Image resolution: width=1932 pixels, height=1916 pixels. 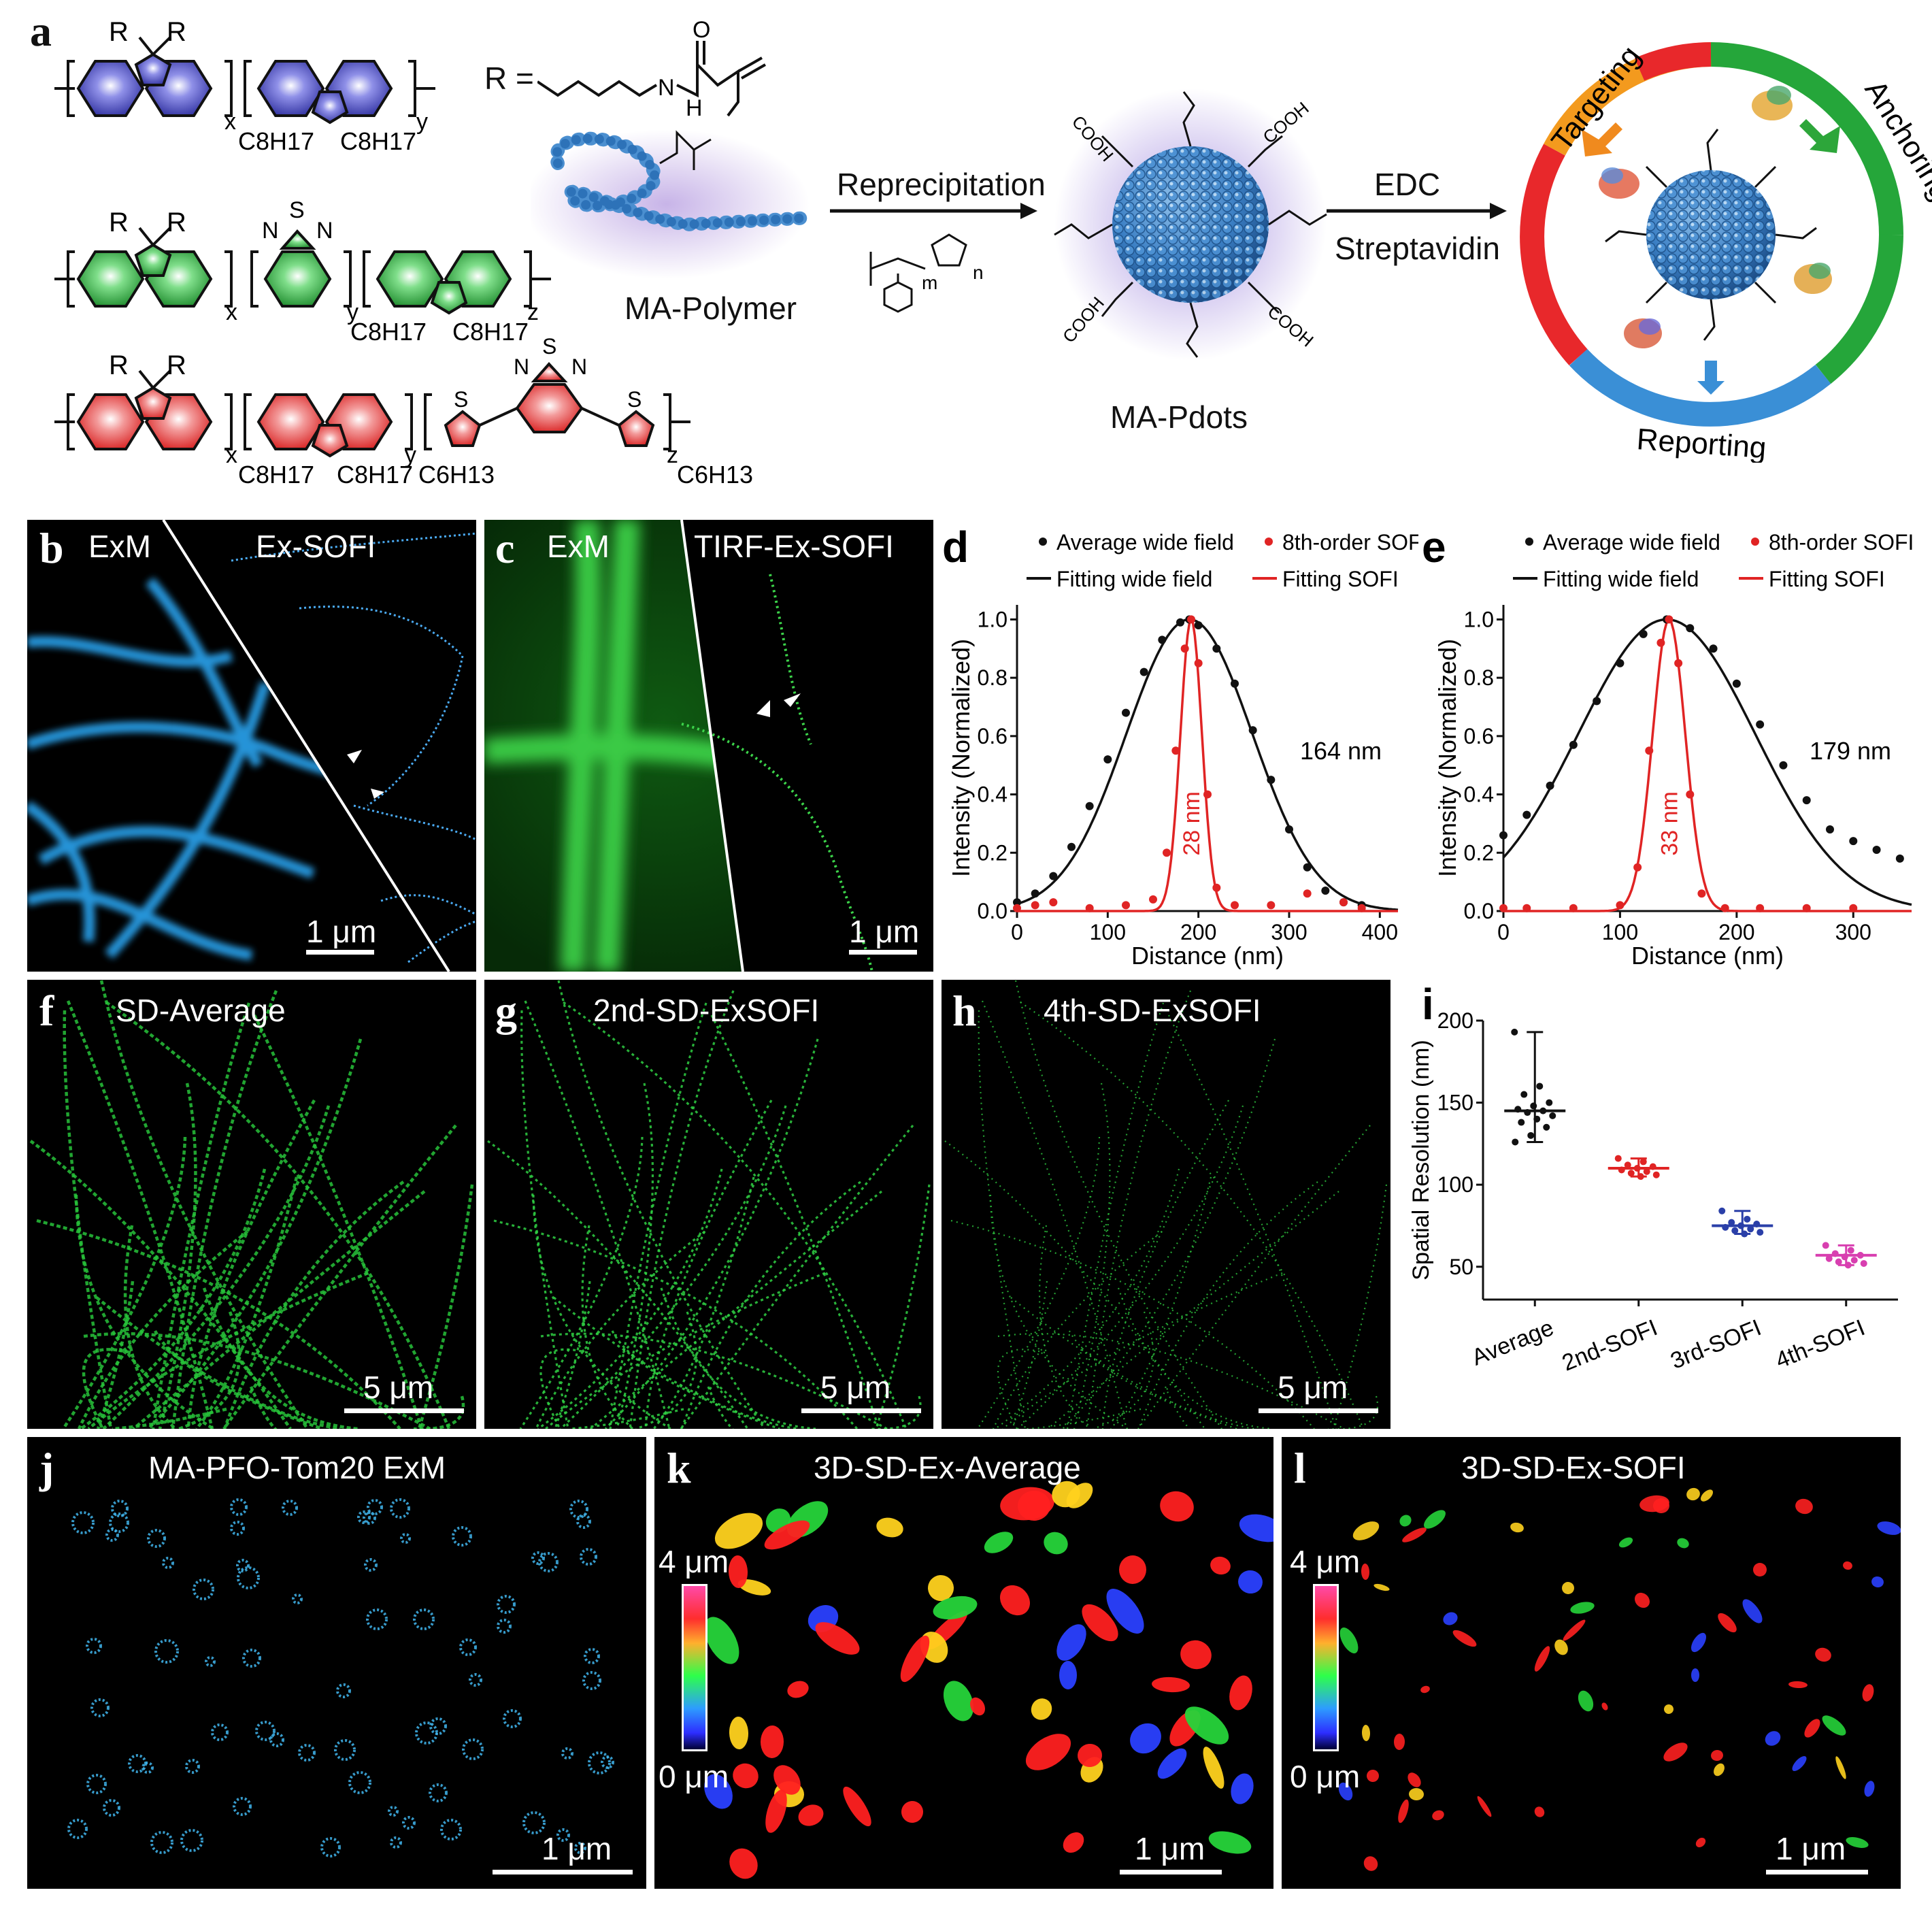 What do you see at coordinates (955, 547) in the screenshot?
I see `chart-d-label: d` at bounding box center [955, 547].